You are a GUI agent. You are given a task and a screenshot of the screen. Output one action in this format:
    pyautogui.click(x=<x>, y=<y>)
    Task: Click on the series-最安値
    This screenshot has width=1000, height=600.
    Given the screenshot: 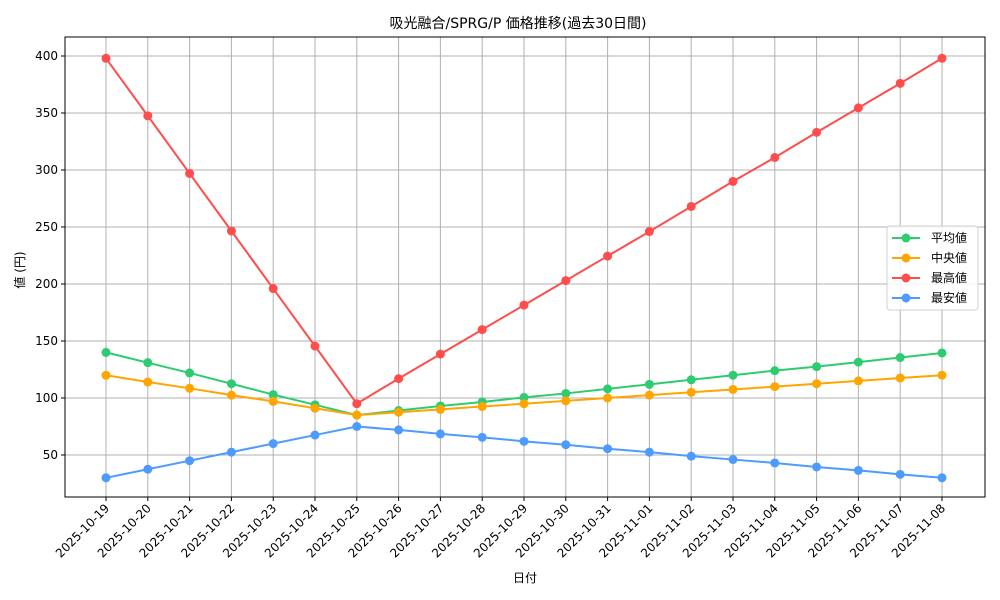 What is the action you would take?
    pyautogui.click(x=524, y=452)
    